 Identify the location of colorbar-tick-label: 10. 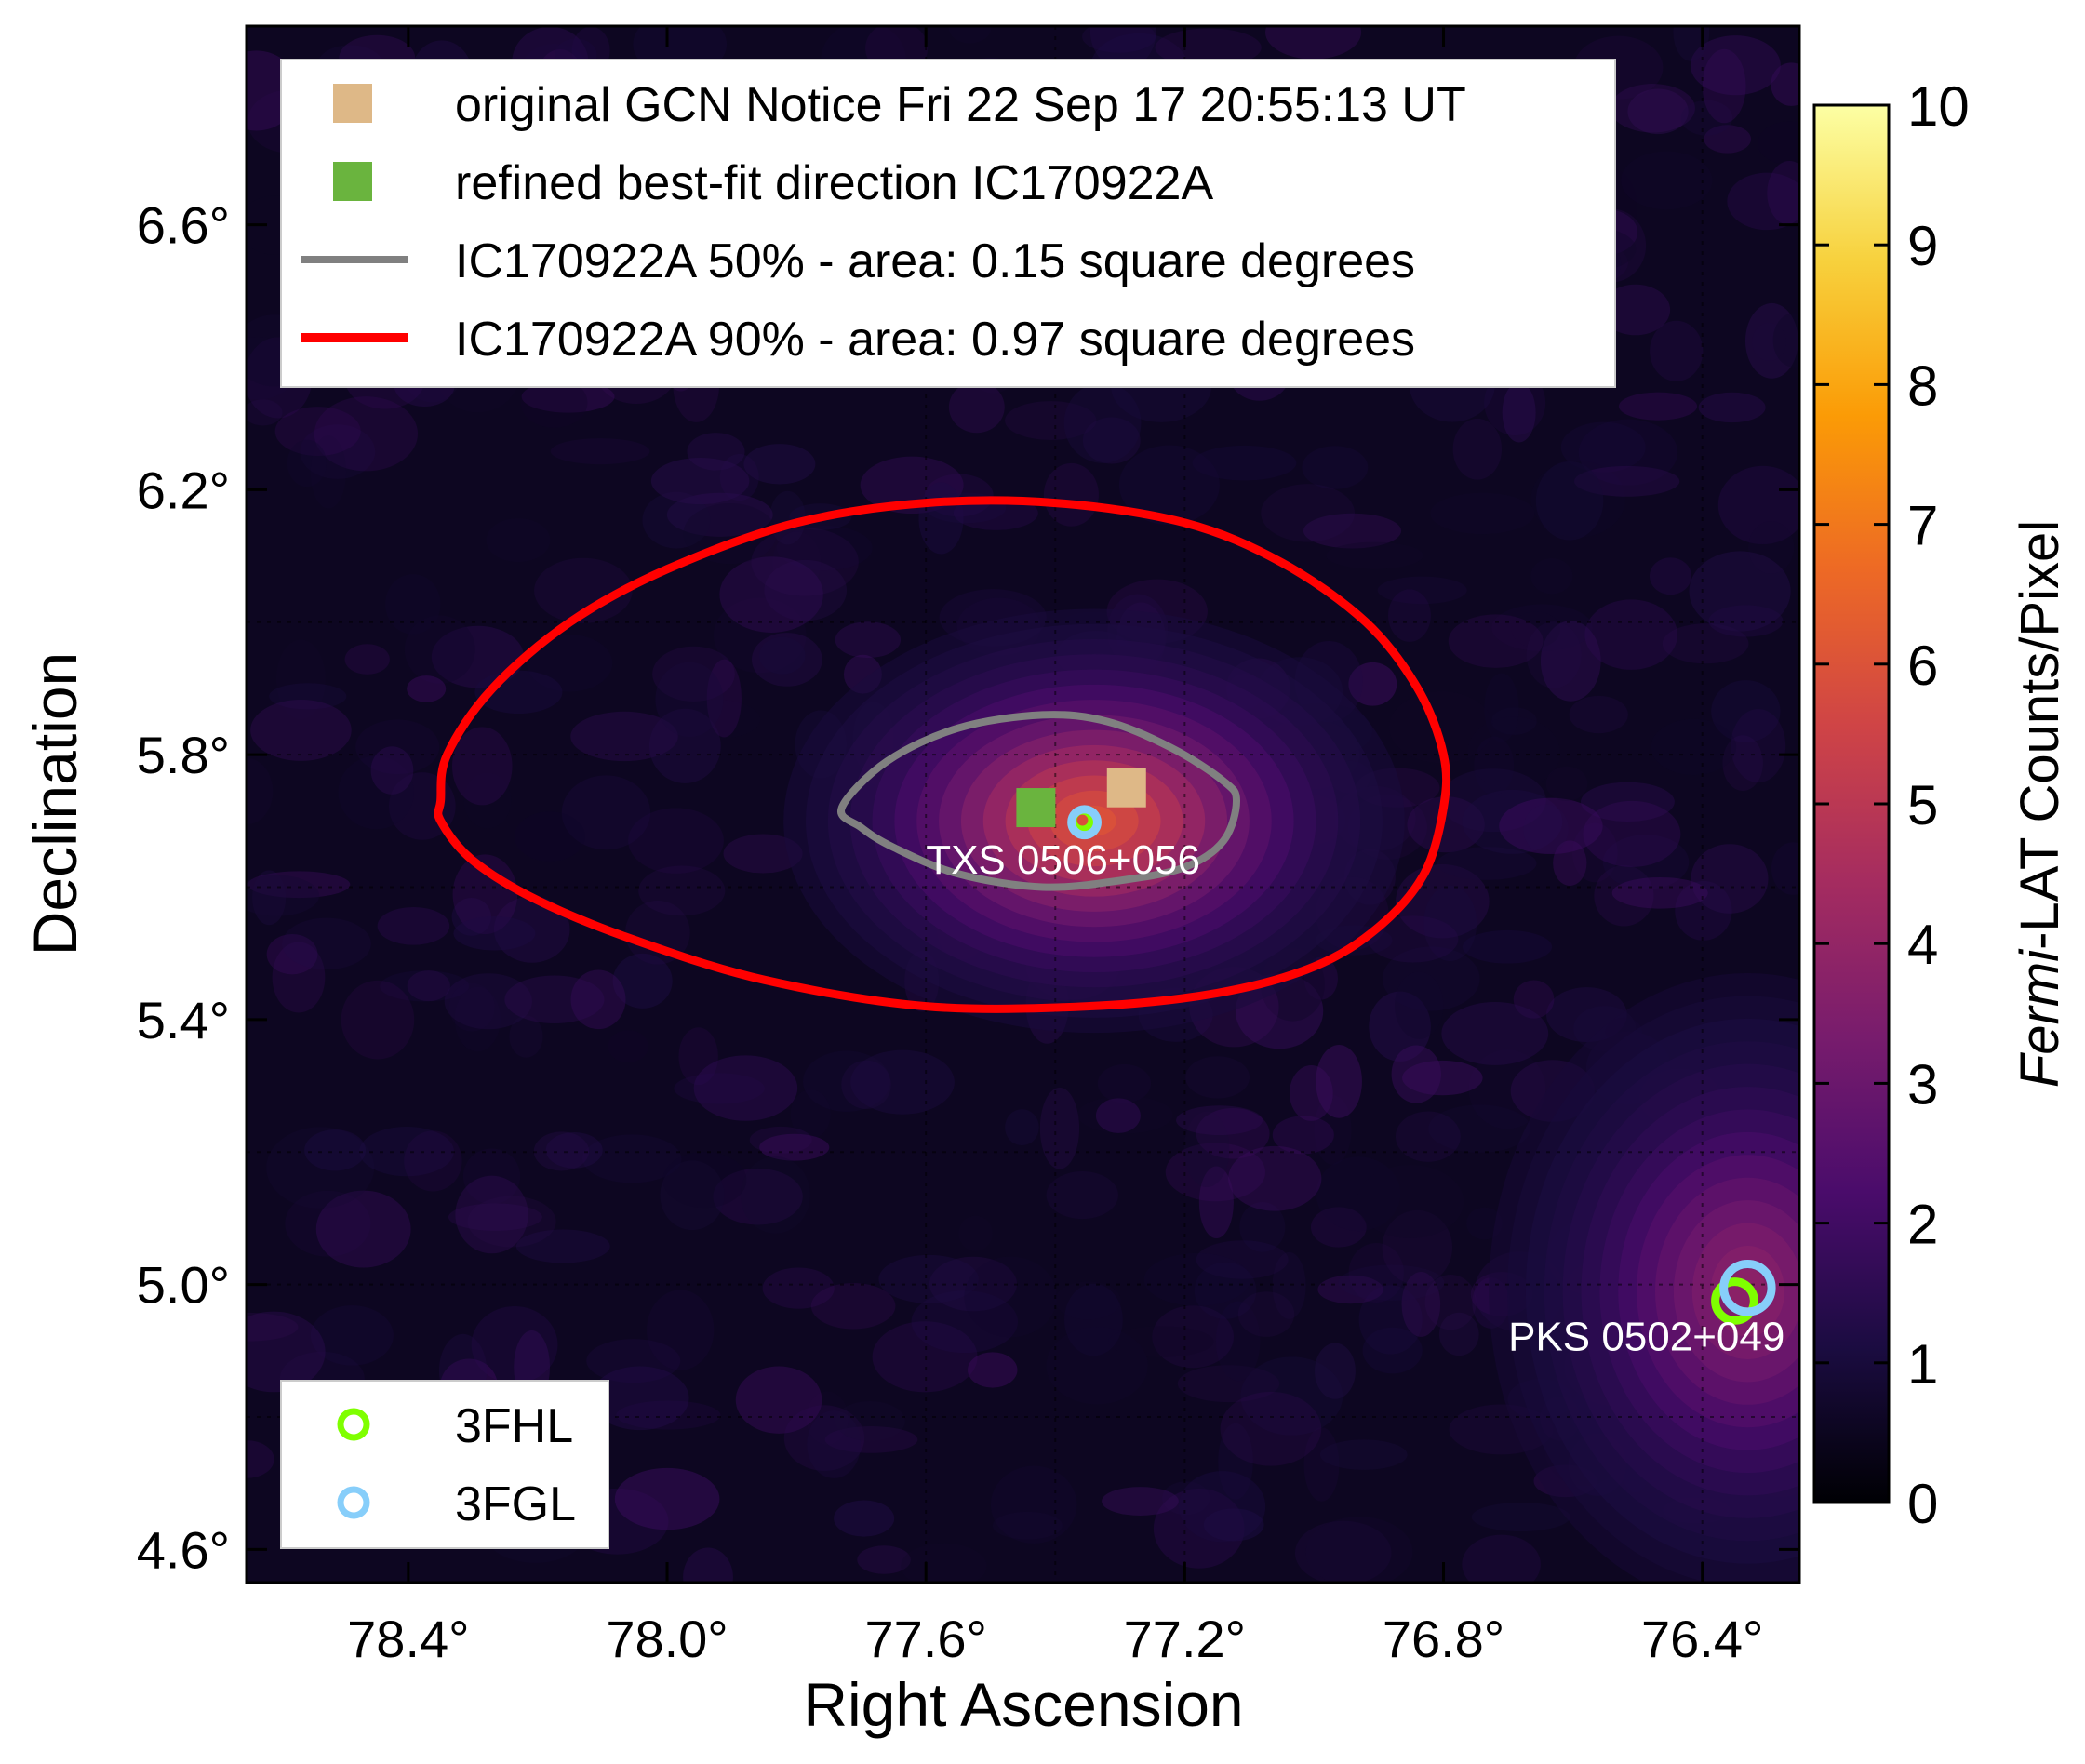
(1939, 106).